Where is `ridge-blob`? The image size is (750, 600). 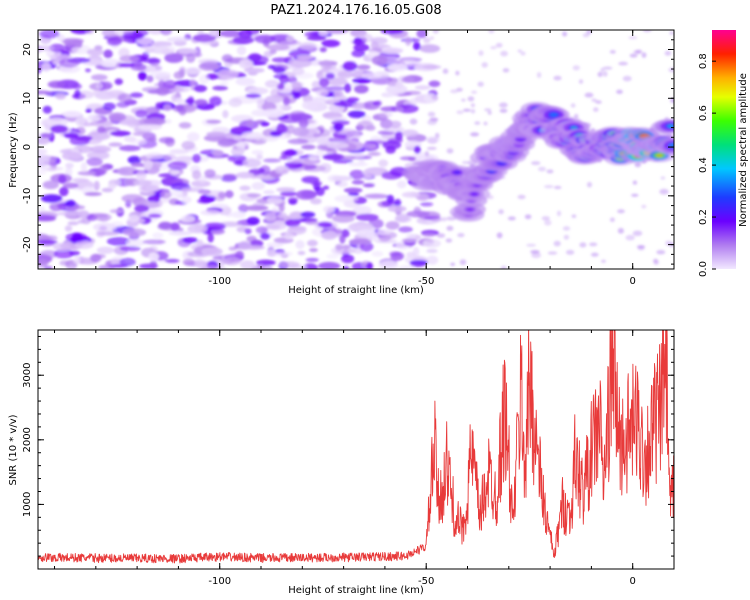 ridge-blob is located at coordinates (474, 194).